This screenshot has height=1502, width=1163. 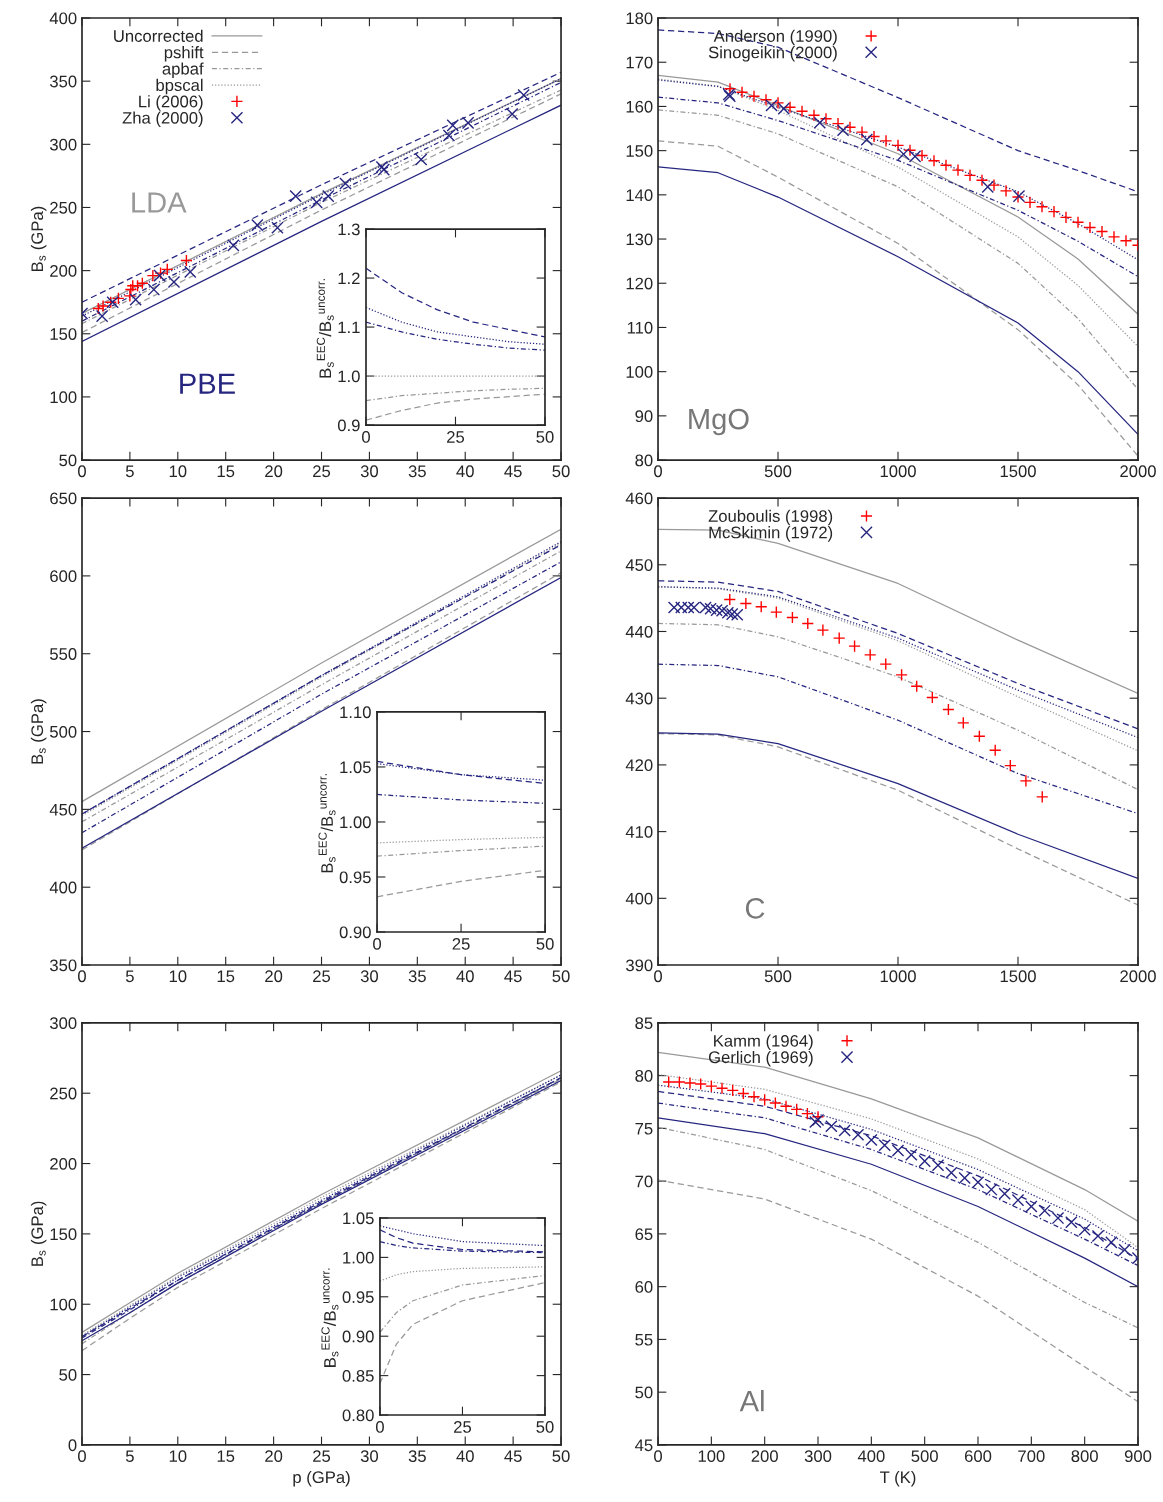 What do you see at coordinates (639, 765) in the screenshot?
I see `y-tick-label: 420` at bounding box center [639, 765].